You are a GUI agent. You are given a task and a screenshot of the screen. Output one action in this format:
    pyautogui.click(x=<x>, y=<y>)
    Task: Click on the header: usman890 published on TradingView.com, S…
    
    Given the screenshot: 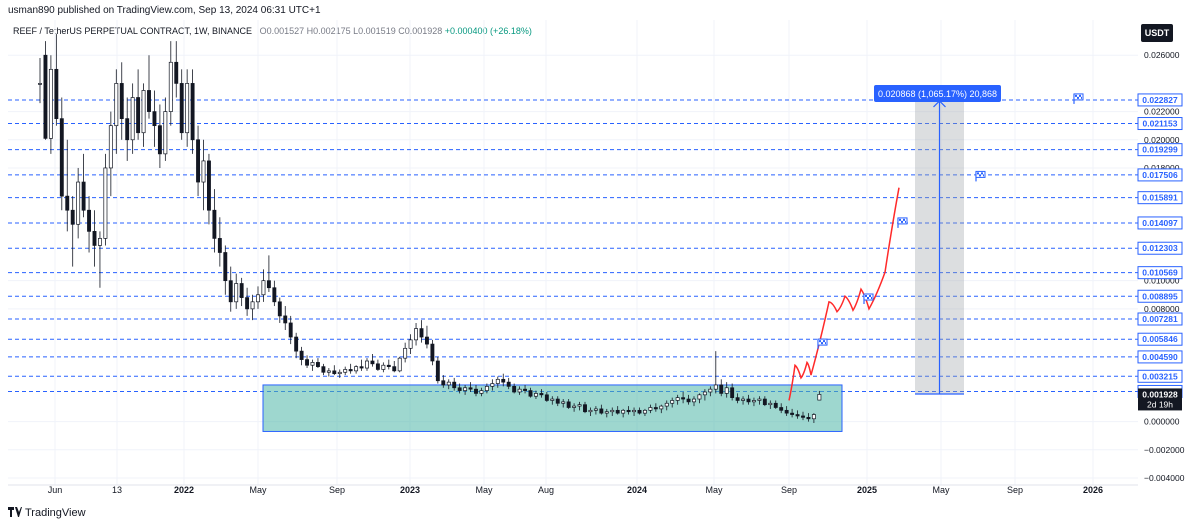 What is the action you would take?
    pyautogui.click(x=600, y=11)
    